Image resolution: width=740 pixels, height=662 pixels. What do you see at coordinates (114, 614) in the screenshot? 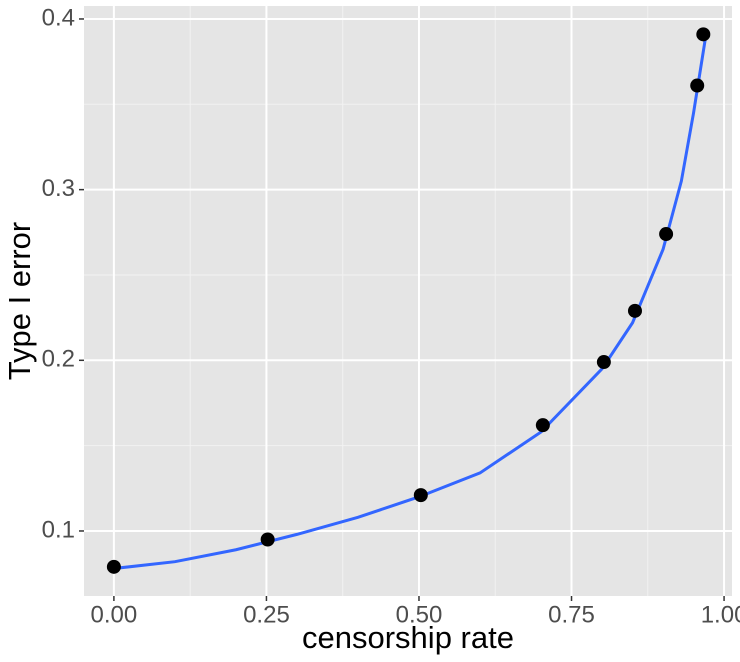
I see `x-tick-label: 0.00` at bounding box center [114, 614].